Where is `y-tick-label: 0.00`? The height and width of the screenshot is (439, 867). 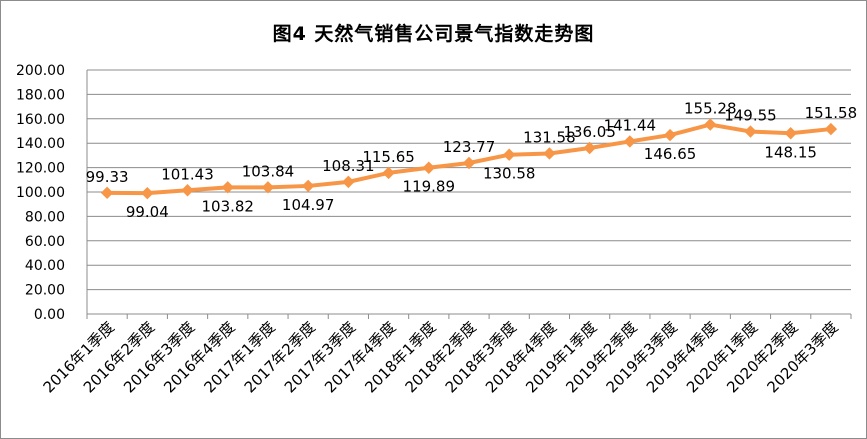 y-tick-label: 0.00 is located at coordinates (49, 315).